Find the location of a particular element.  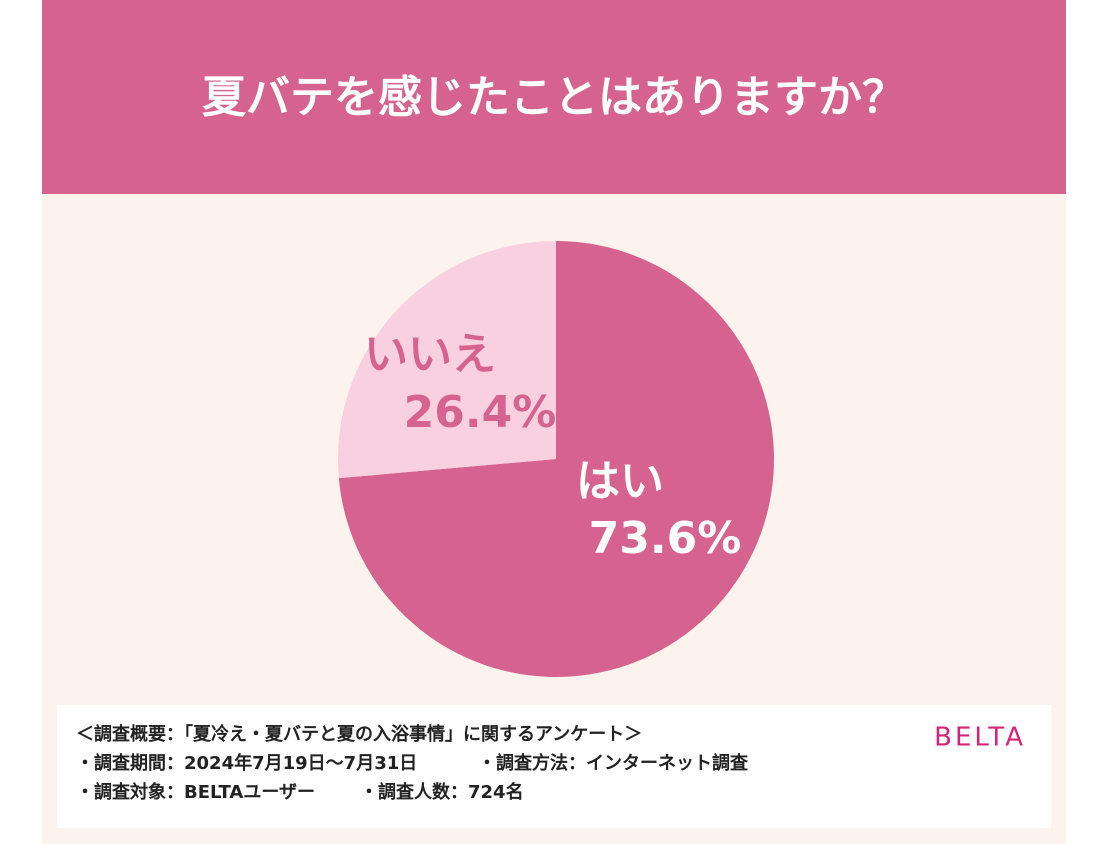

survey-note: ・調査対象：BELTAユーザー is located at coordinates (195, 792).